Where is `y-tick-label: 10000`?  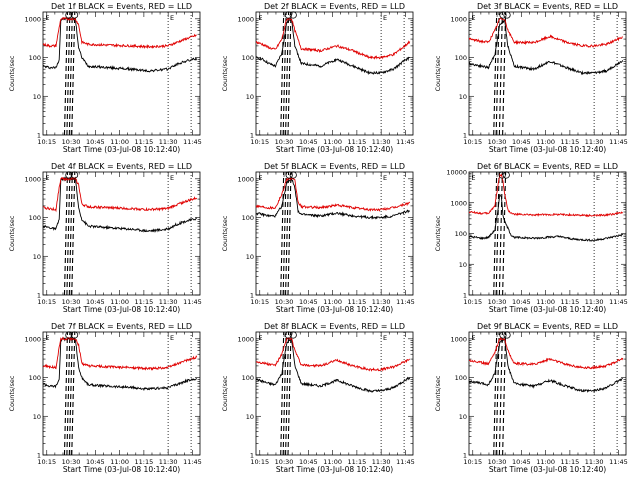 y-tick-label: 10000 is located at coordinates (456, 173).